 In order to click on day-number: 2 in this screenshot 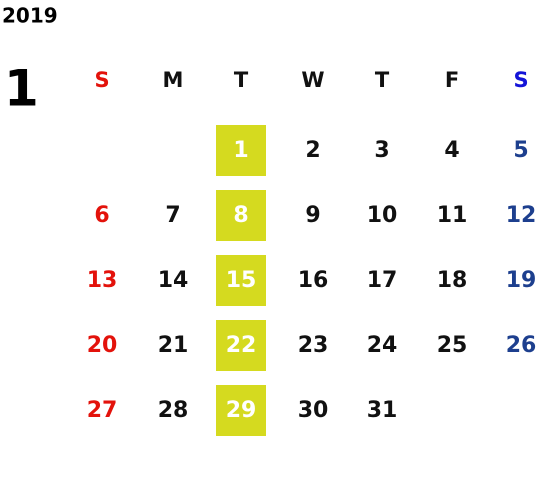, I will do `click(312, 150)`.